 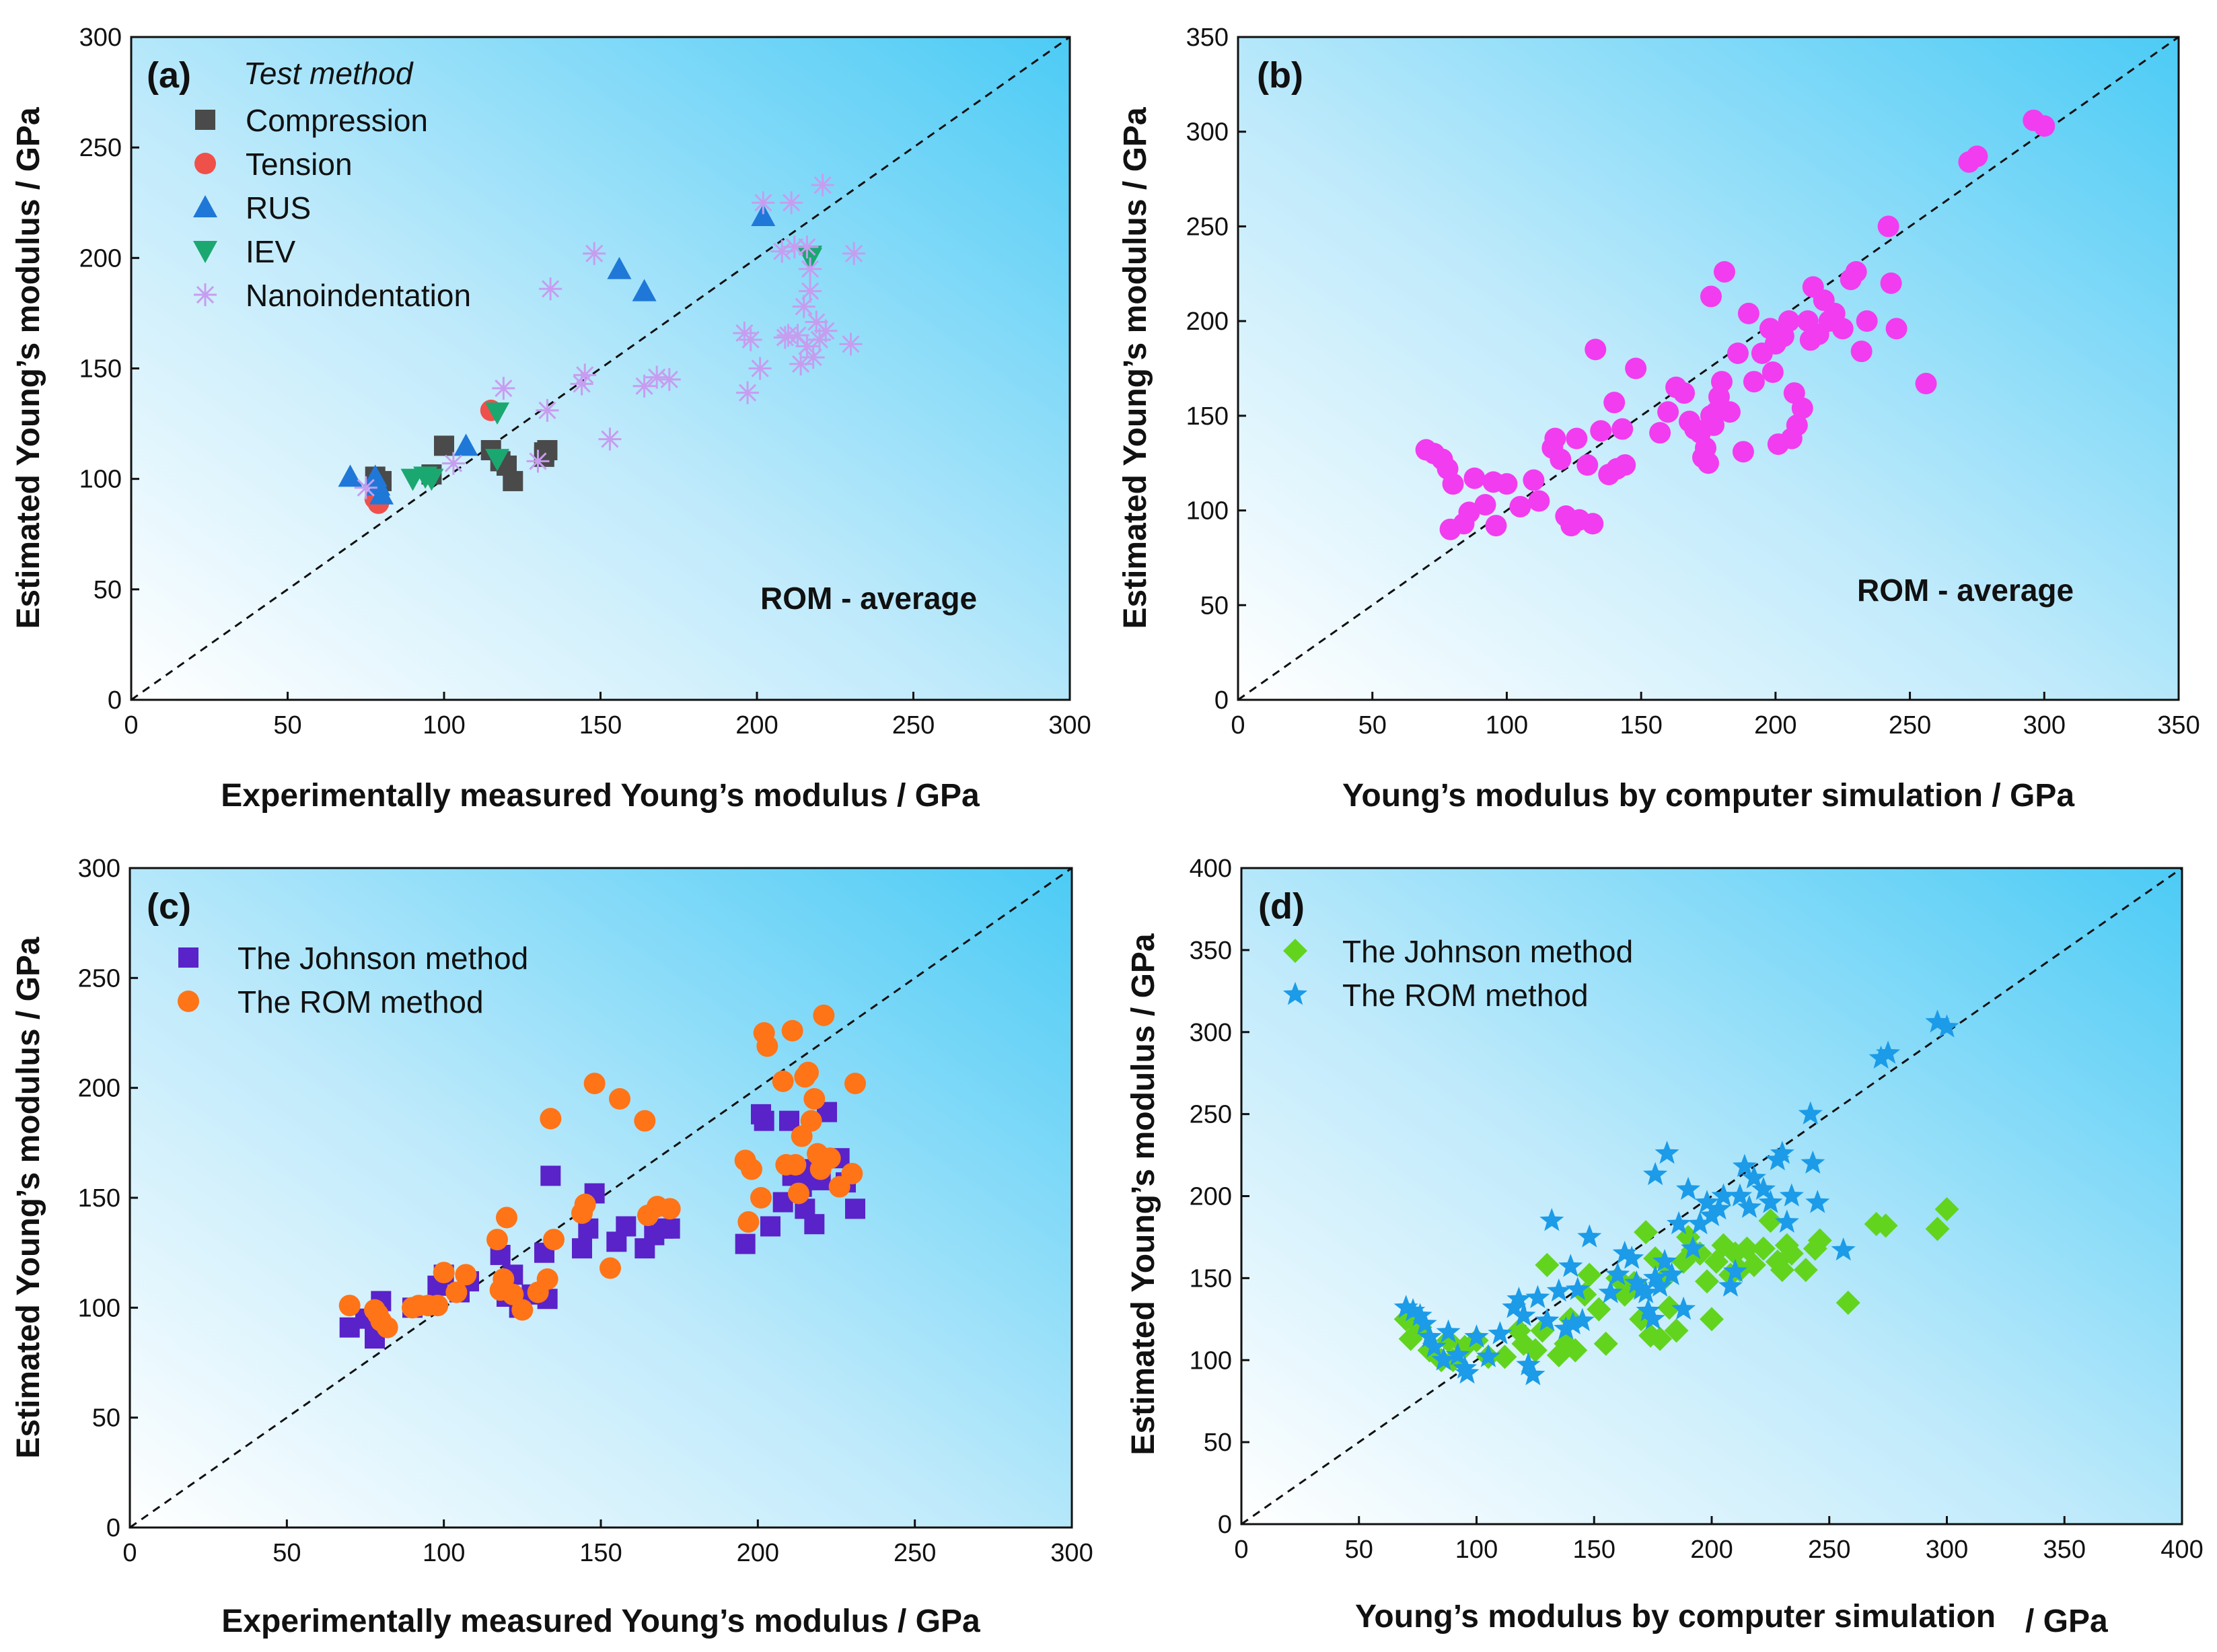 What do you see at coordinates (205, 252) in the screenshot?
I see `legend-marker-iev` at bounding box center [205, 252].